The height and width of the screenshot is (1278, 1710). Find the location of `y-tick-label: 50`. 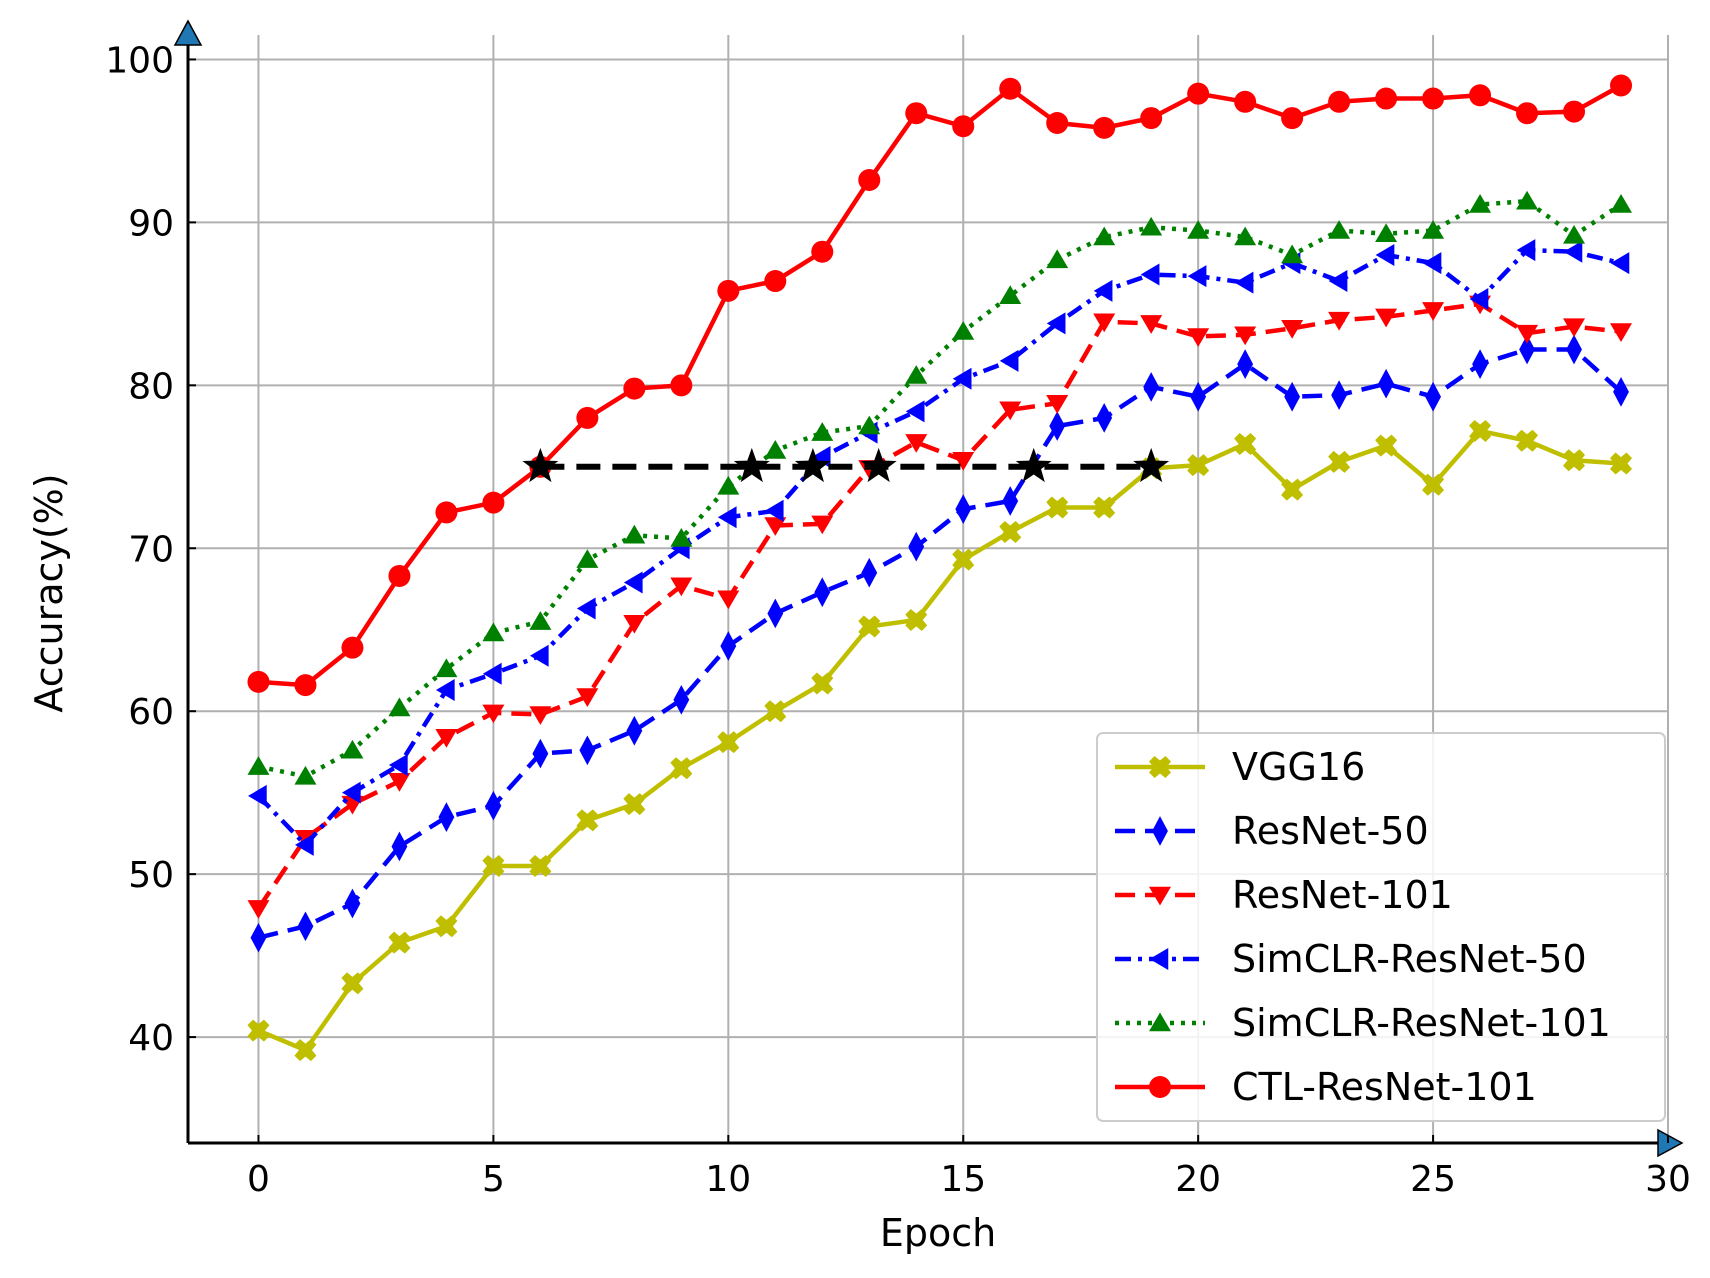

y-tick-label: 50 is located at coordinates (151, 875).